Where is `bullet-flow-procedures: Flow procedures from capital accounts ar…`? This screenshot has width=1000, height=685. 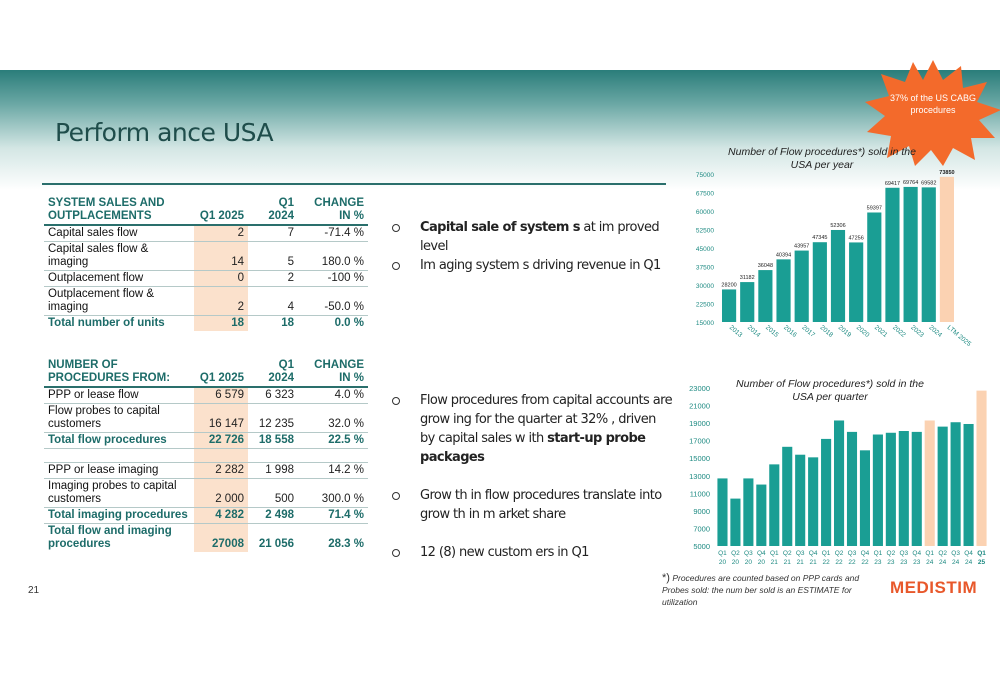 bullet-flow-procedures: Flow procedures from capital accounts ar… is located at coordinates (532, 429).